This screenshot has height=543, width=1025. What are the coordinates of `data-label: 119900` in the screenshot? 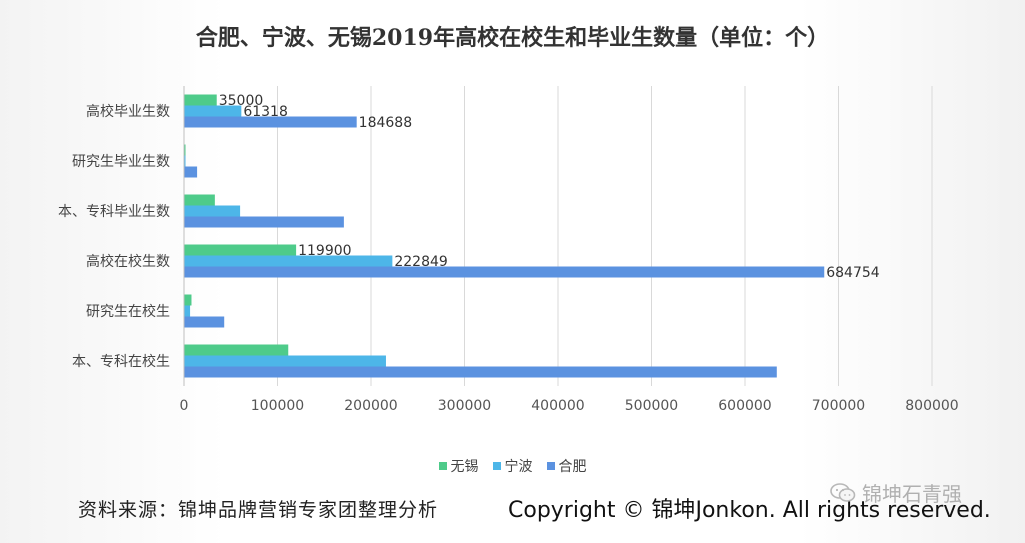 It's located at (324, 251).